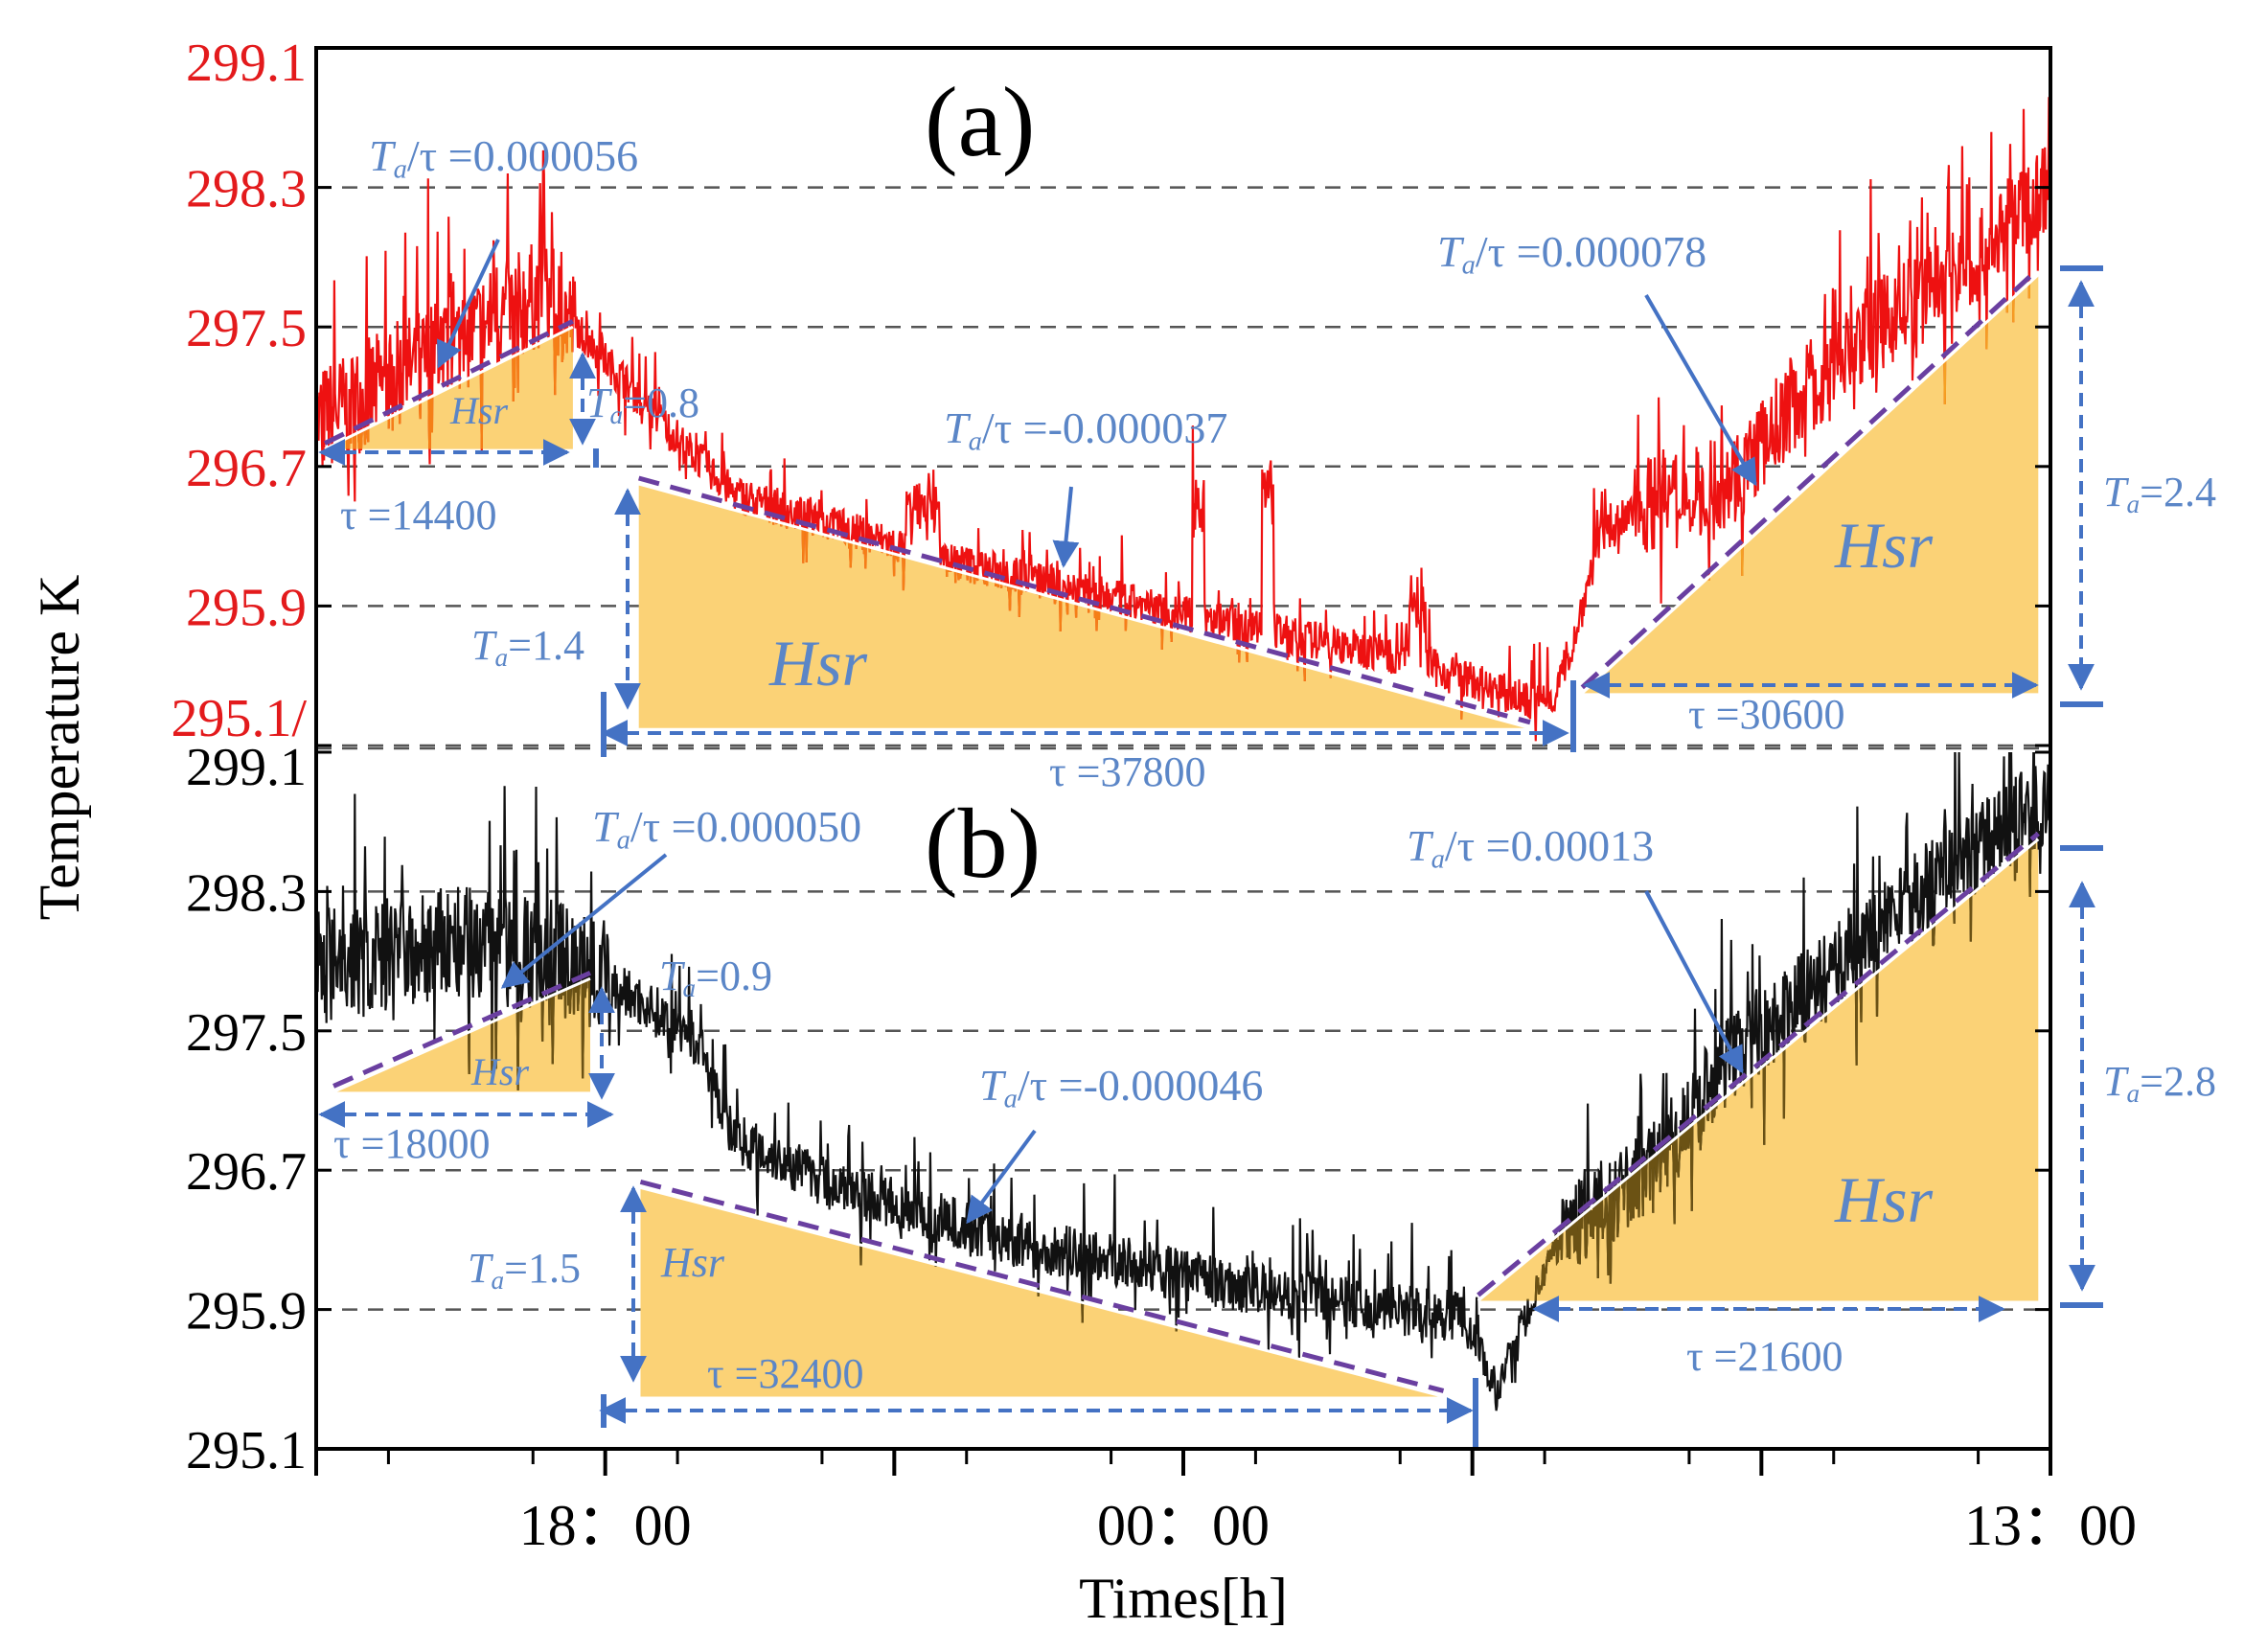  Describe the element at coordinates (1571, 254) in the screenshot. I see `annotation-label: Ta/τ =0.000078` at that location.